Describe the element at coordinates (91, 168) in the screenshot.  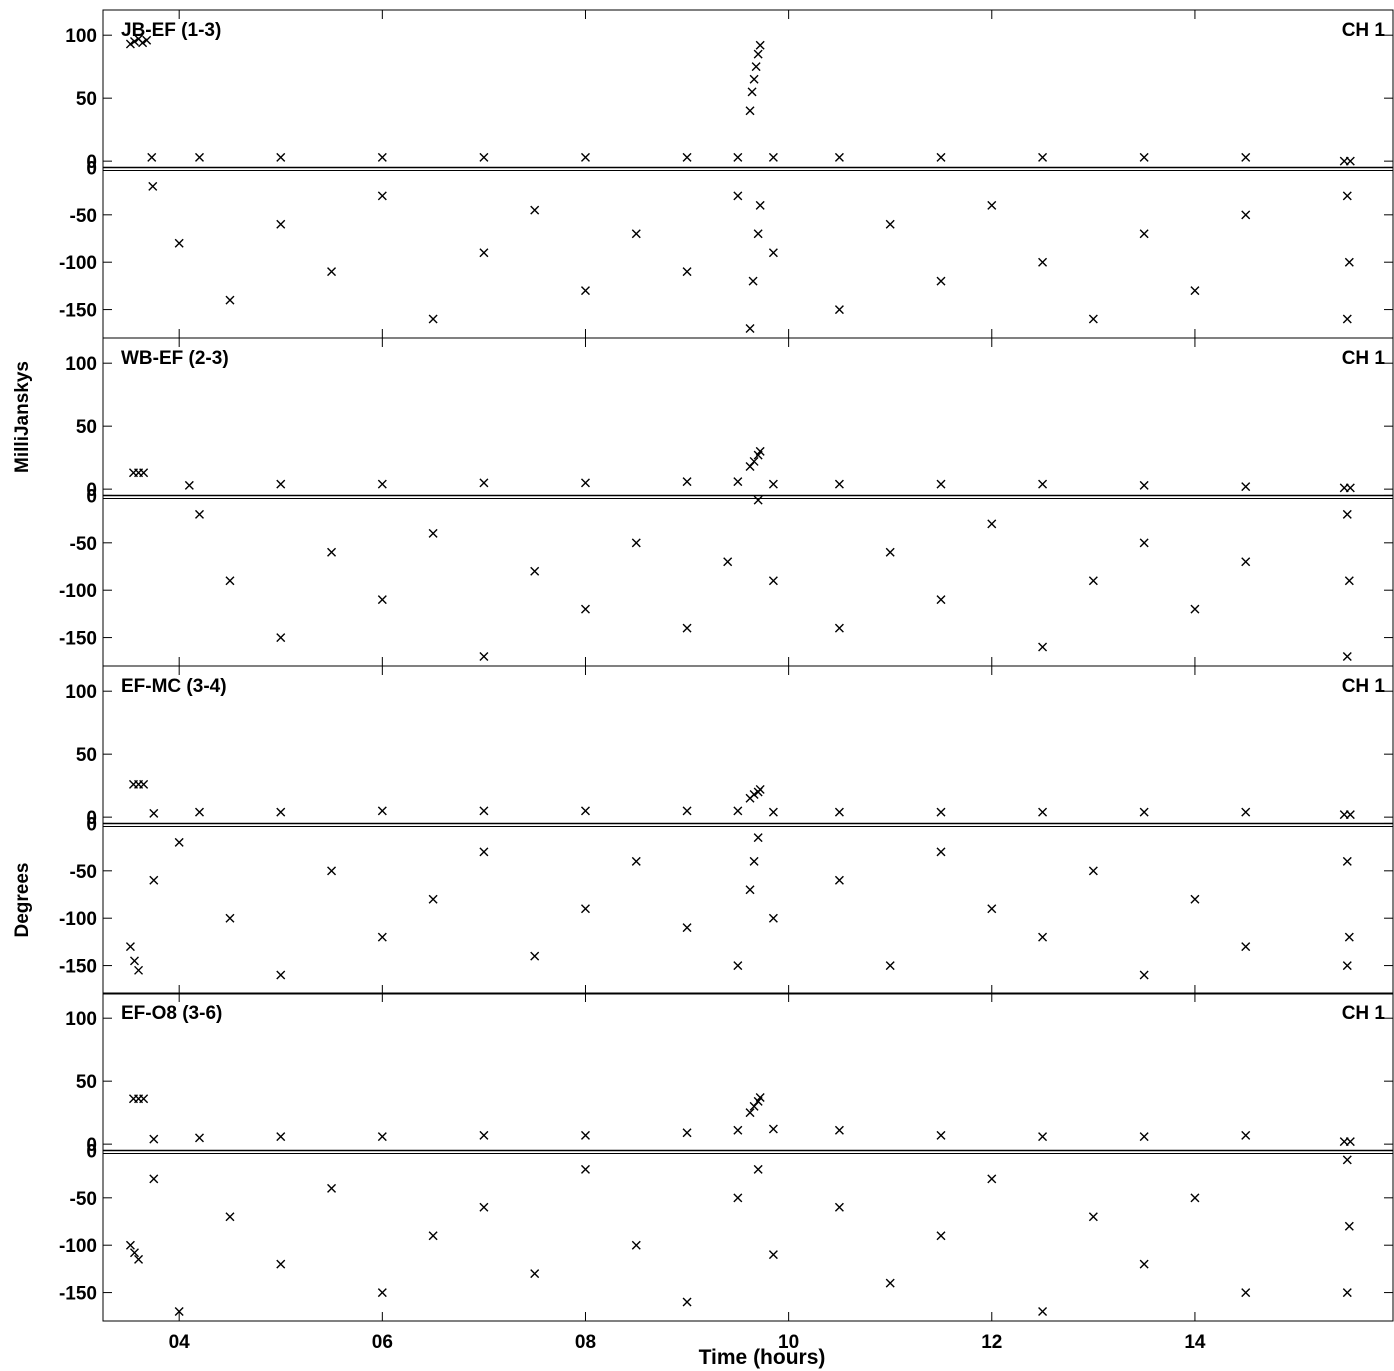
I see `phase-y-tick-label: 0` at that location.